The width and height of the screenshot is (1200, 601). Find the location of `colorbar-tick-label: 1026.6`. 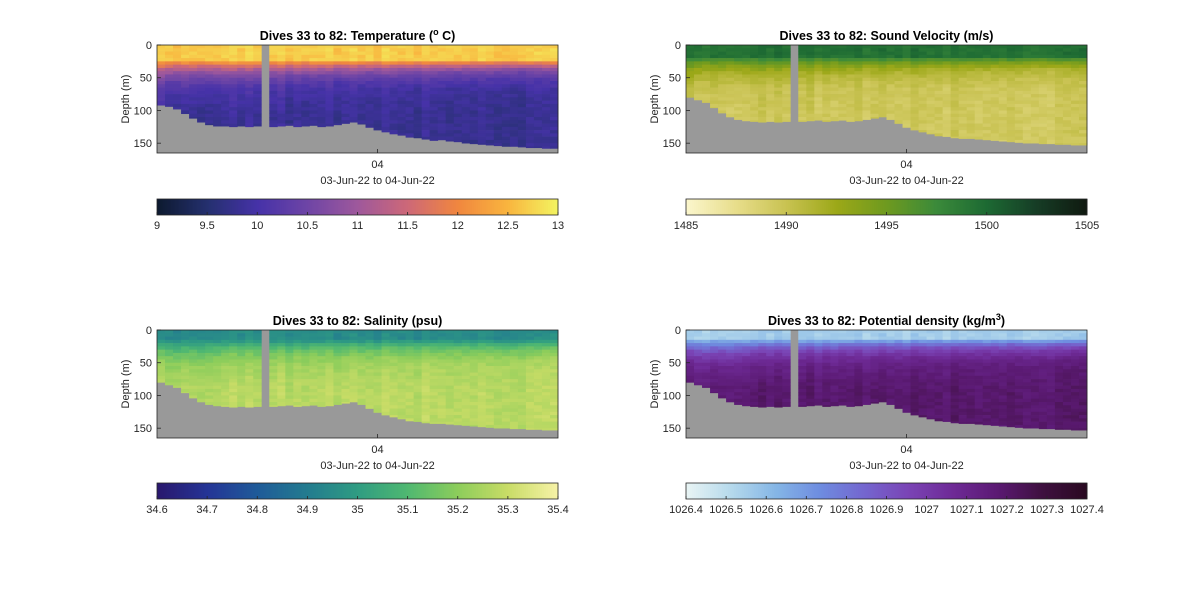

colorbar-tick-label: 1026.6 is located at coordinates (766, 510).